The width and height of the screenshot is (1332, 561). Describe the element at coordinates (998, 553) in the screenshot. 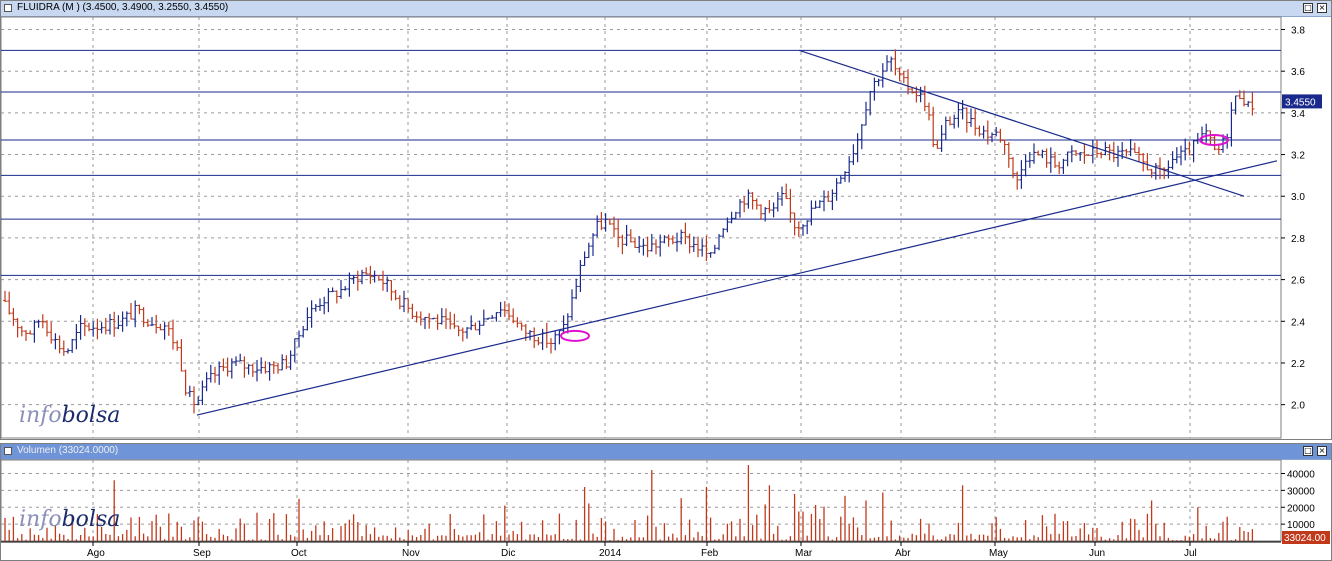

I see `x-tick-label: May` at that location.